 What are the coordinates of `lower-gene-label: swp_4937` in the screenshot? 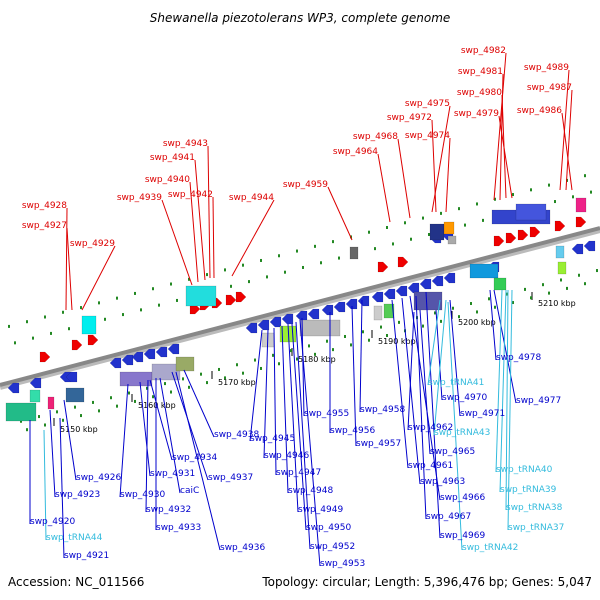 It's located at (230, 478).